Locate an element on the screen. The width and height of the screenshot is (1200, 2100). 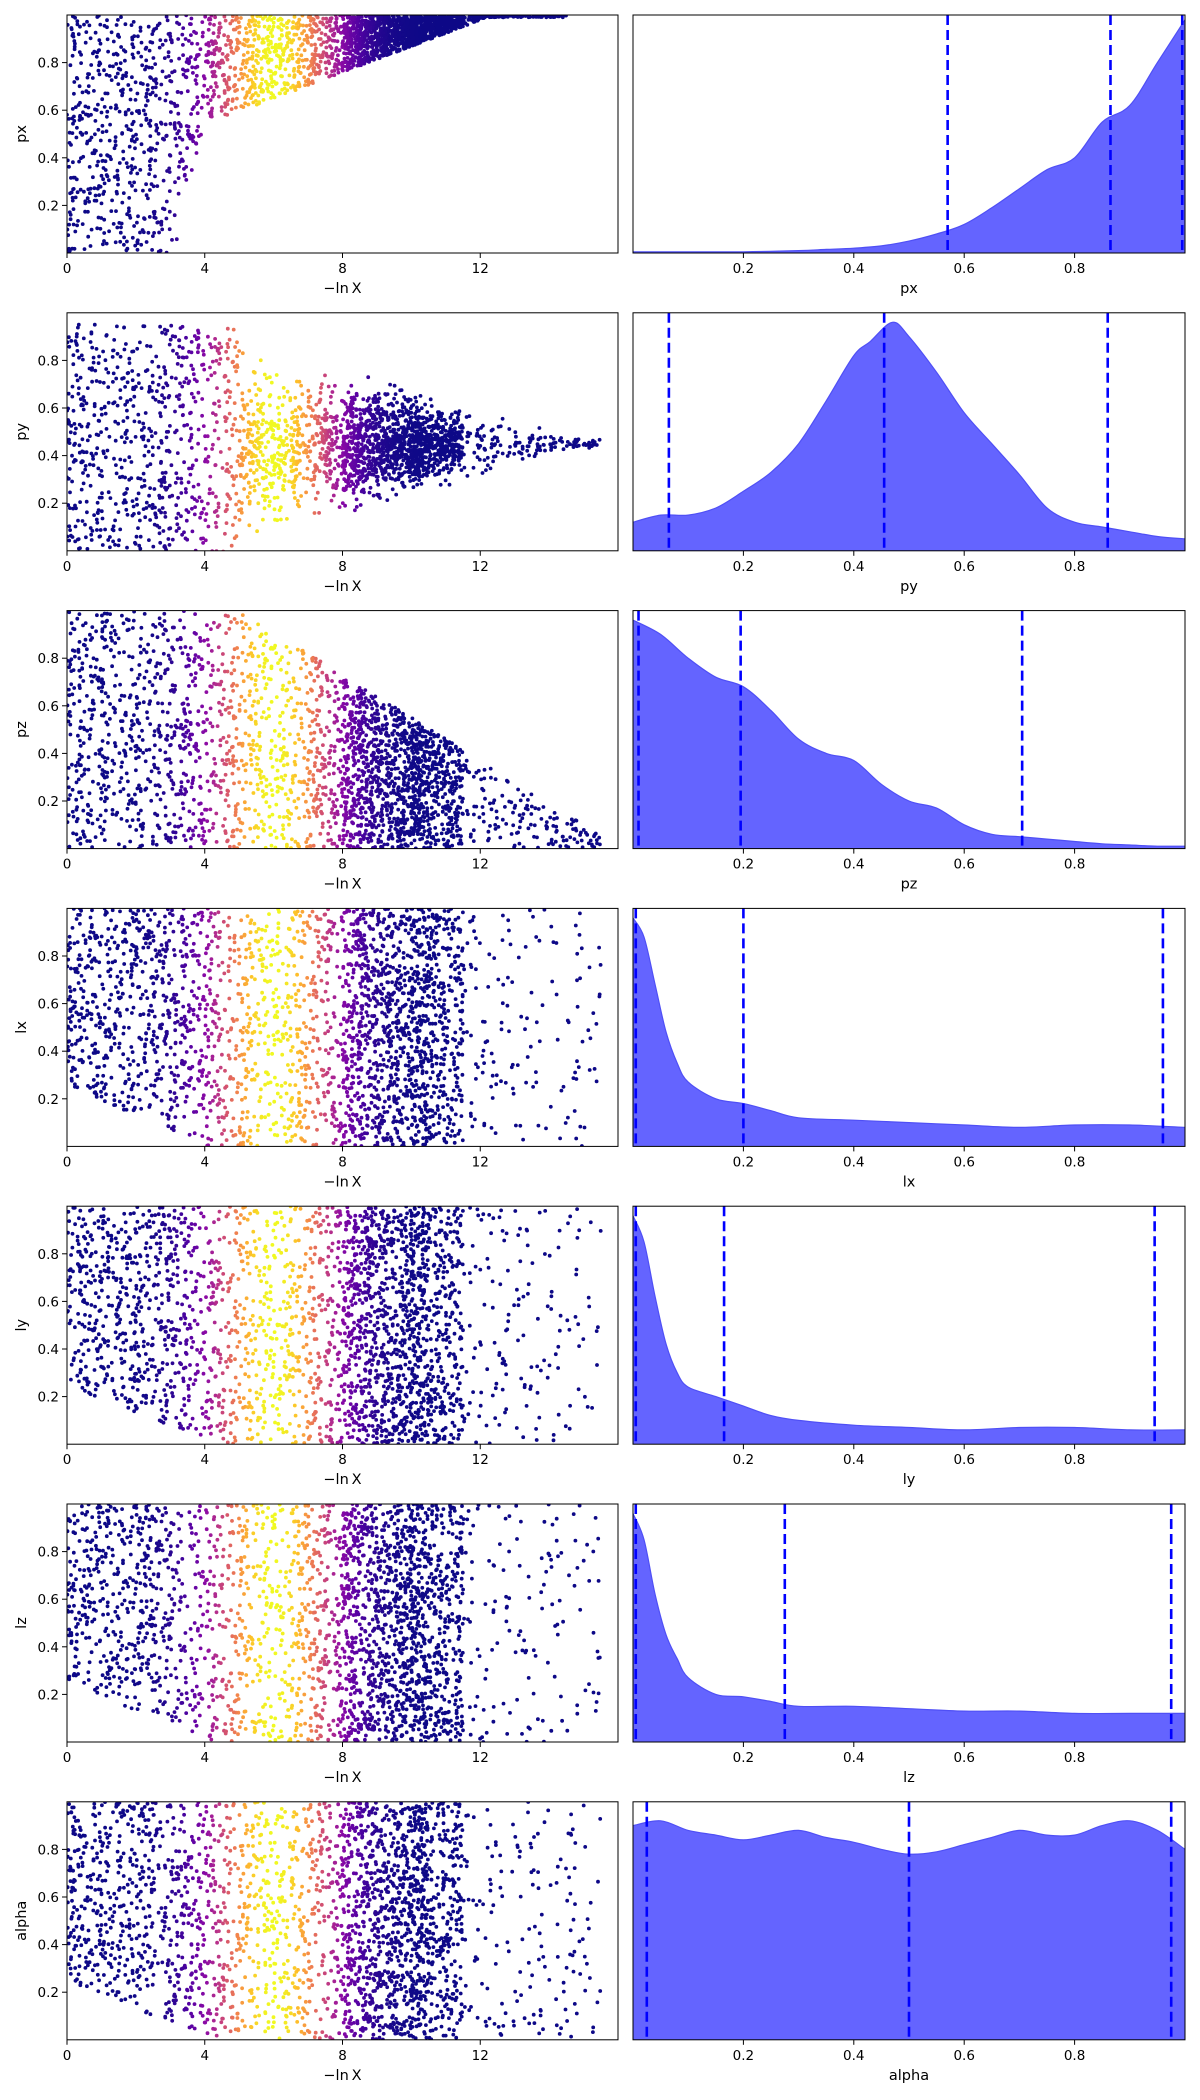
x-tick-label: 0.6 is located at coordinates (963, 1460).